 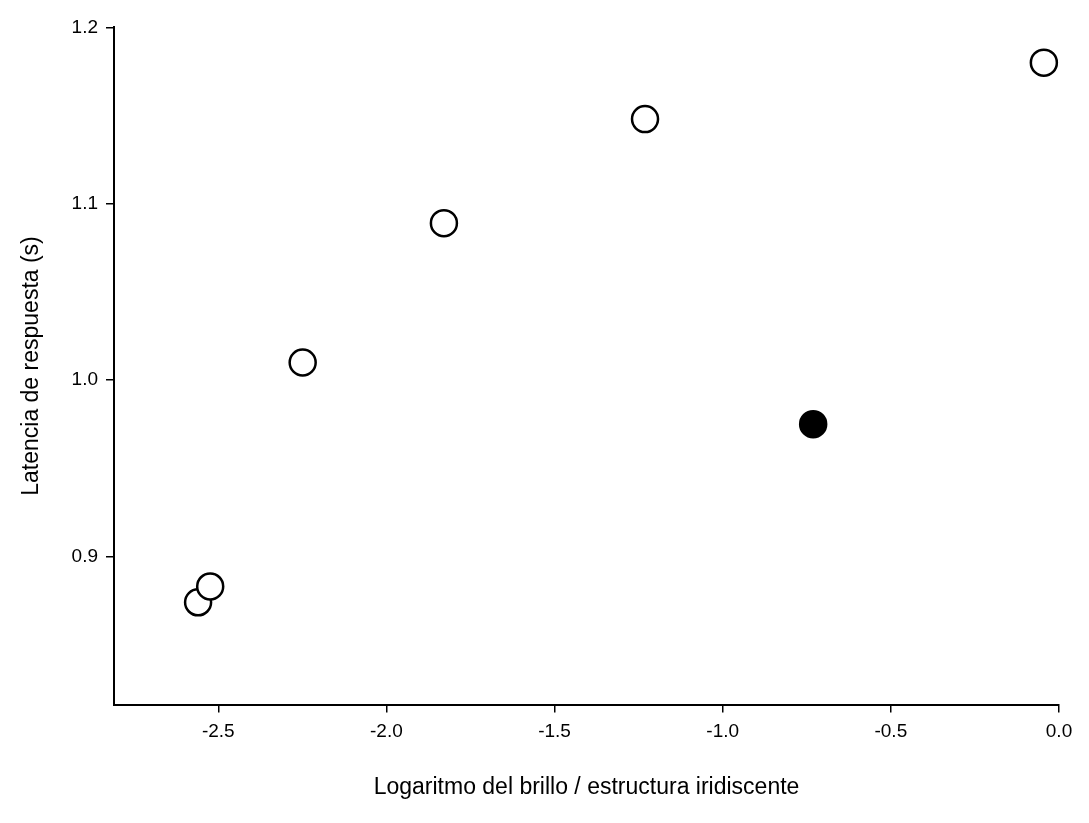 I want to click on x-tick-label: -0.5, so click(x=891, y=731).